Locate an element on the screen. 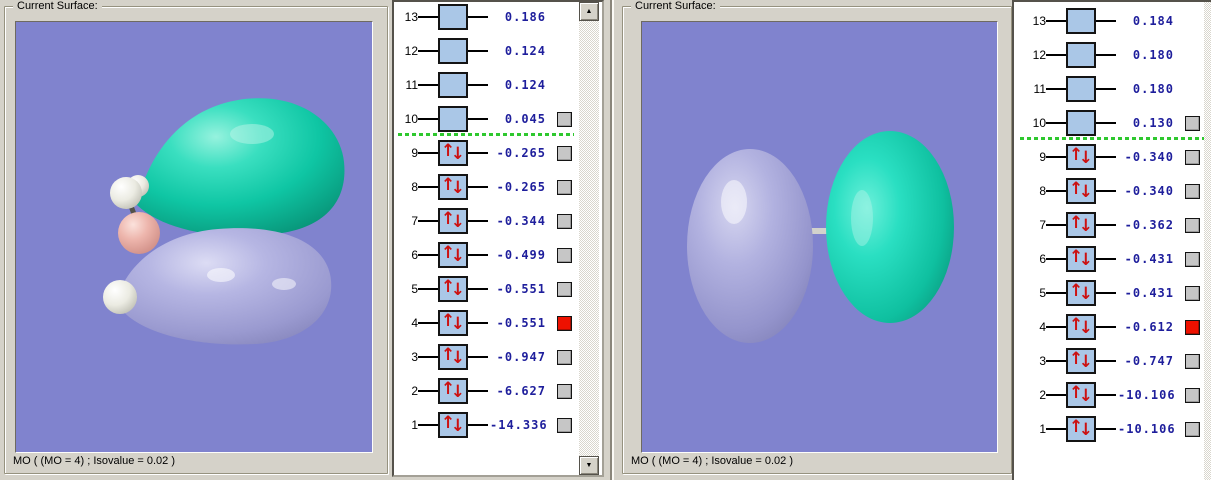 The image size is (1211, 480). right-homo-lumo-divider is located at coordinates (1112, 138).